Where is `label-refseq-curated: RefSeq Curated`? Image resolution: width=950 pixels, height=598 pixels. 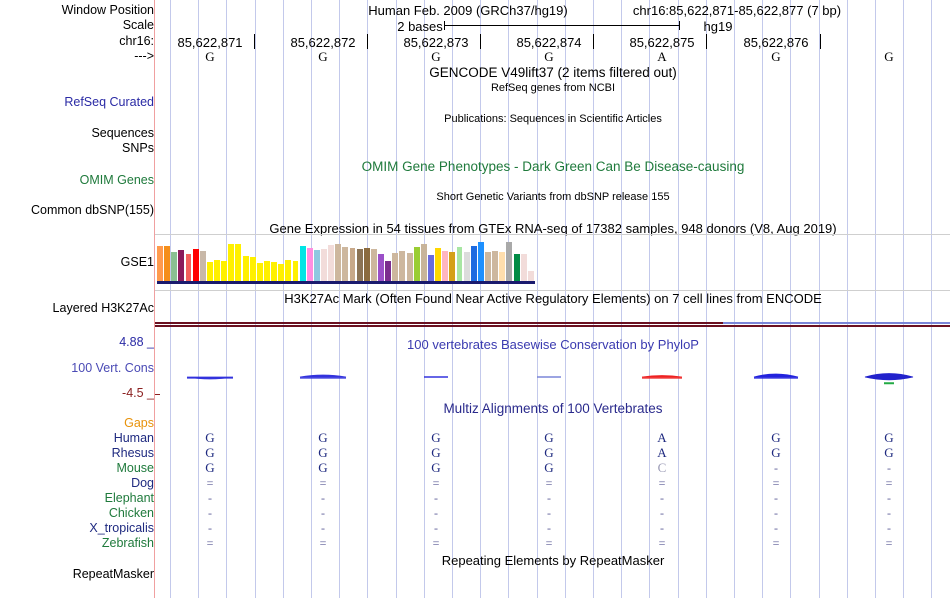
label-refseq-curated: RefSeq Curated is located at coordinates (109, 102).